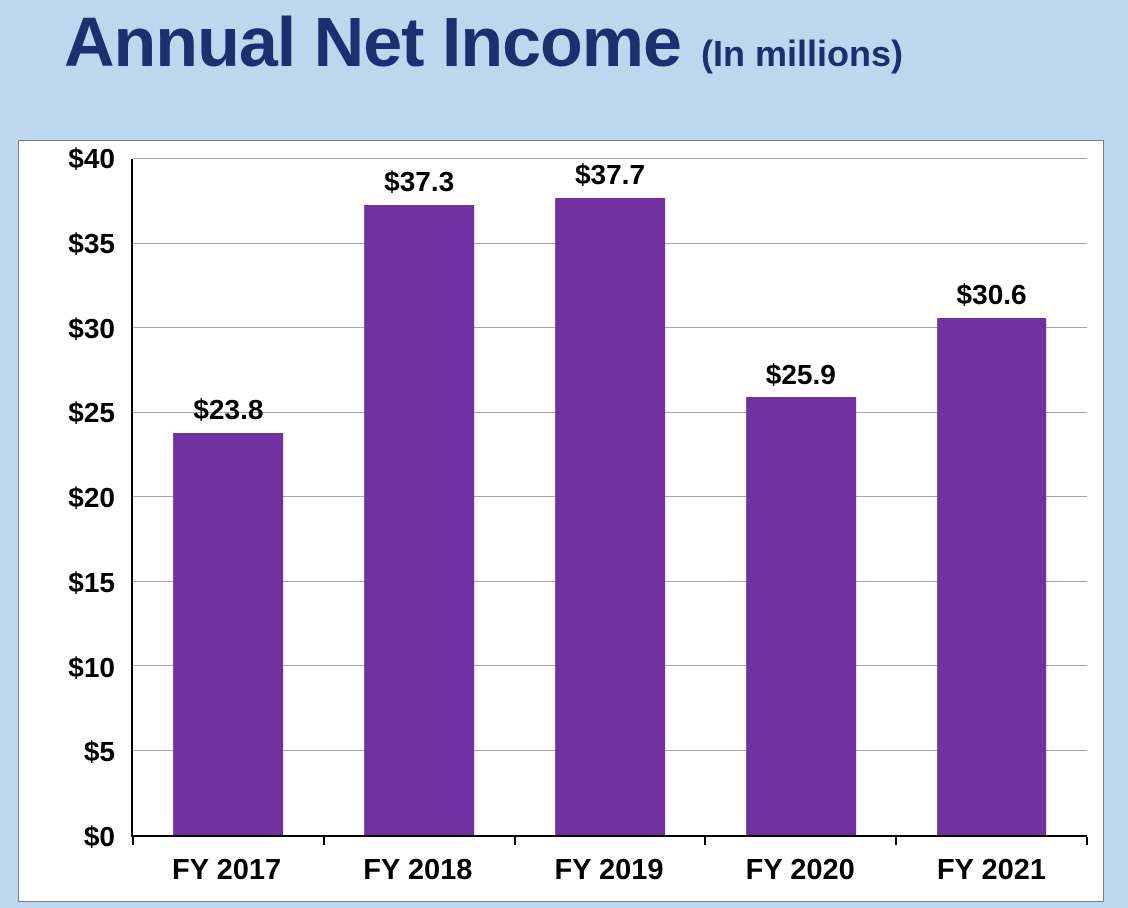 This screenshot has height=908, width=1128. Describe the element at coordinates (418, 869) in the screenshot. I see `x-tick-label: FY 2018` at that location.